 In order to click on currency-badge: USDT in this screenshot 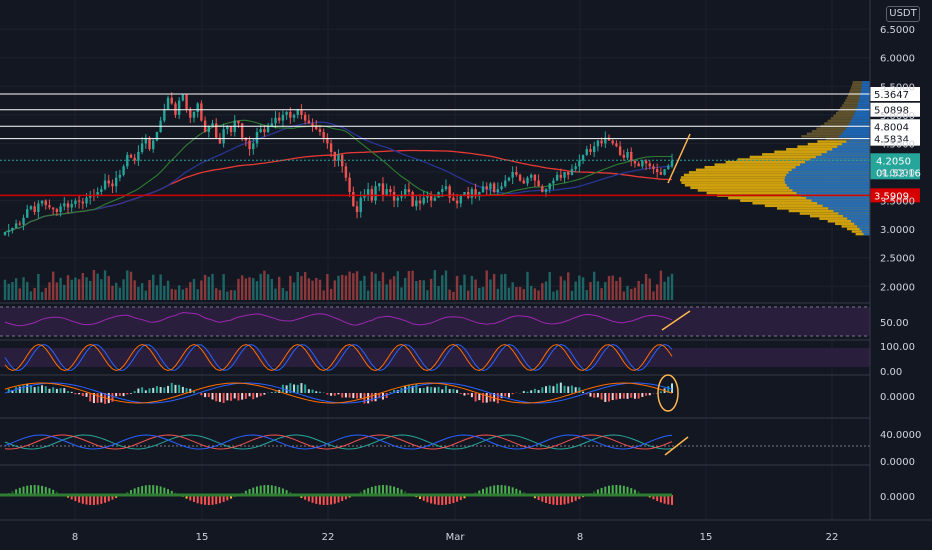, I will do `click(903, 14)`.